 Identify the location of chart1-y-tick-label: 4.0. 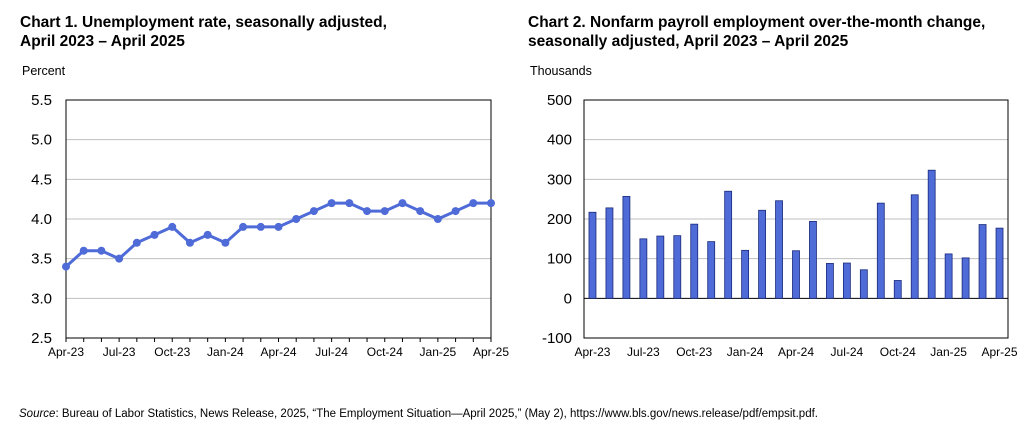
(41, 219).